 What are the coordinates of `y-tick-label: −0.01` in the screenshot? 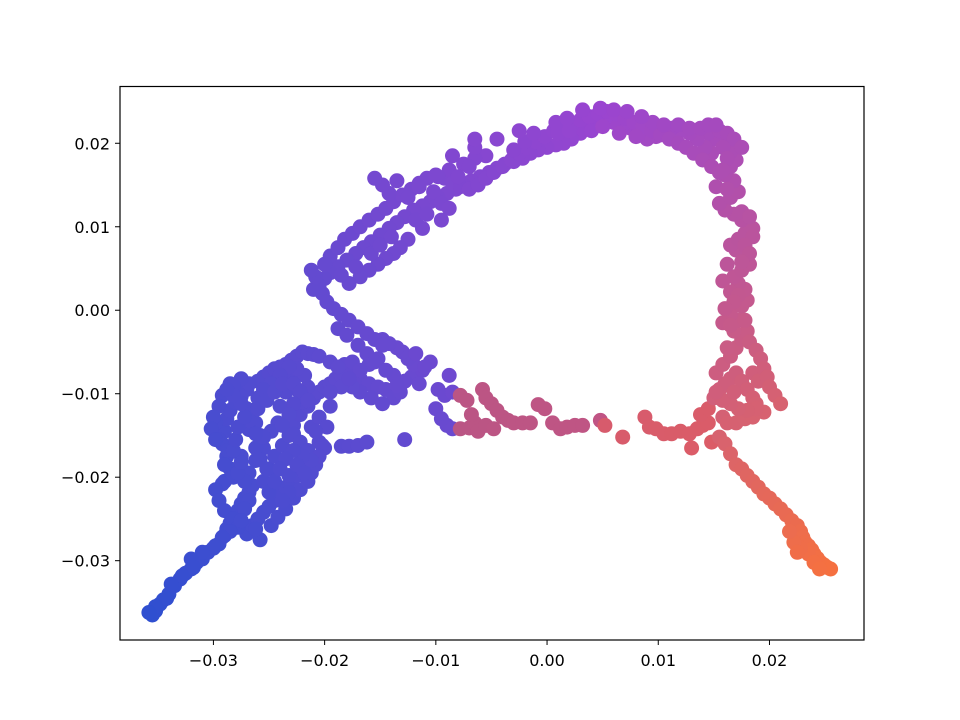 It's located at (85, 394).